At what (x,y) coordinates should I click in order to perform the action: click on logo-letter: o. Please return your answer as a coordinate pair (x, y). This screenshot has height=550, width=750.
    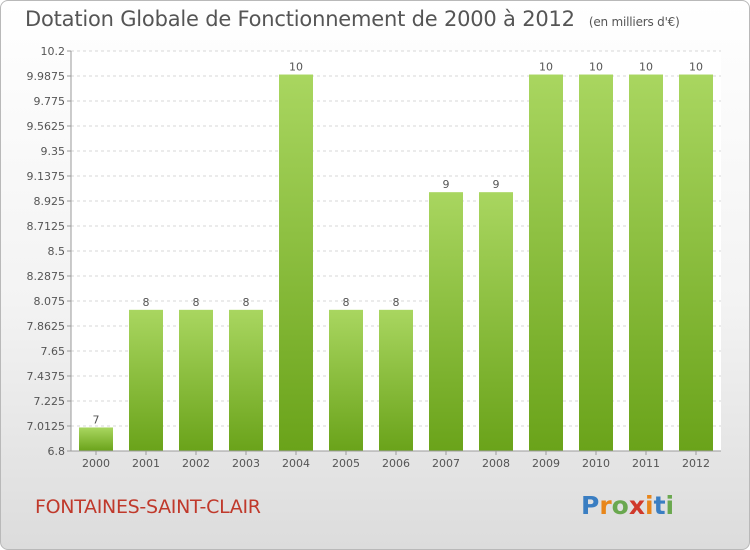
    Looking at the image, I should click on (620, 505).